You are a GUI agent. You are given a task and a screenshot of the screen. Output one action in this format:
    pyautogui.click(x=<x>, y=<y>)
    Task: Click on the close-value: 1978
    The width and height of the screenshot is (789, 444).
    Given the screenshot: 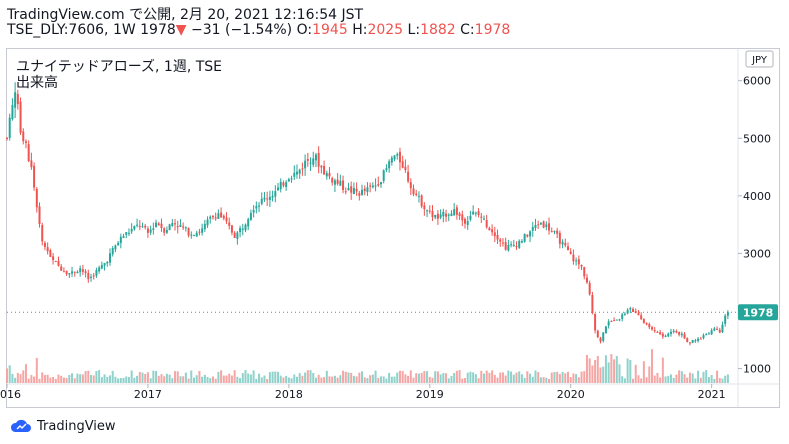 What is the action you would take?
    pyautogui.click(x=492, y=30)
    